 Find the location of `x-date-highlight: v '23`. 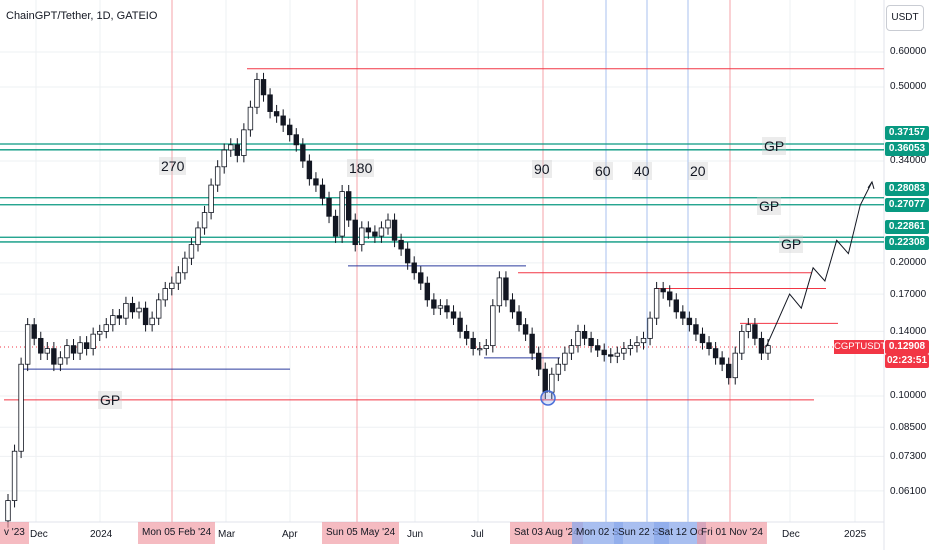

x-date-highlight: v '23 is located at coordinates (14, 533).